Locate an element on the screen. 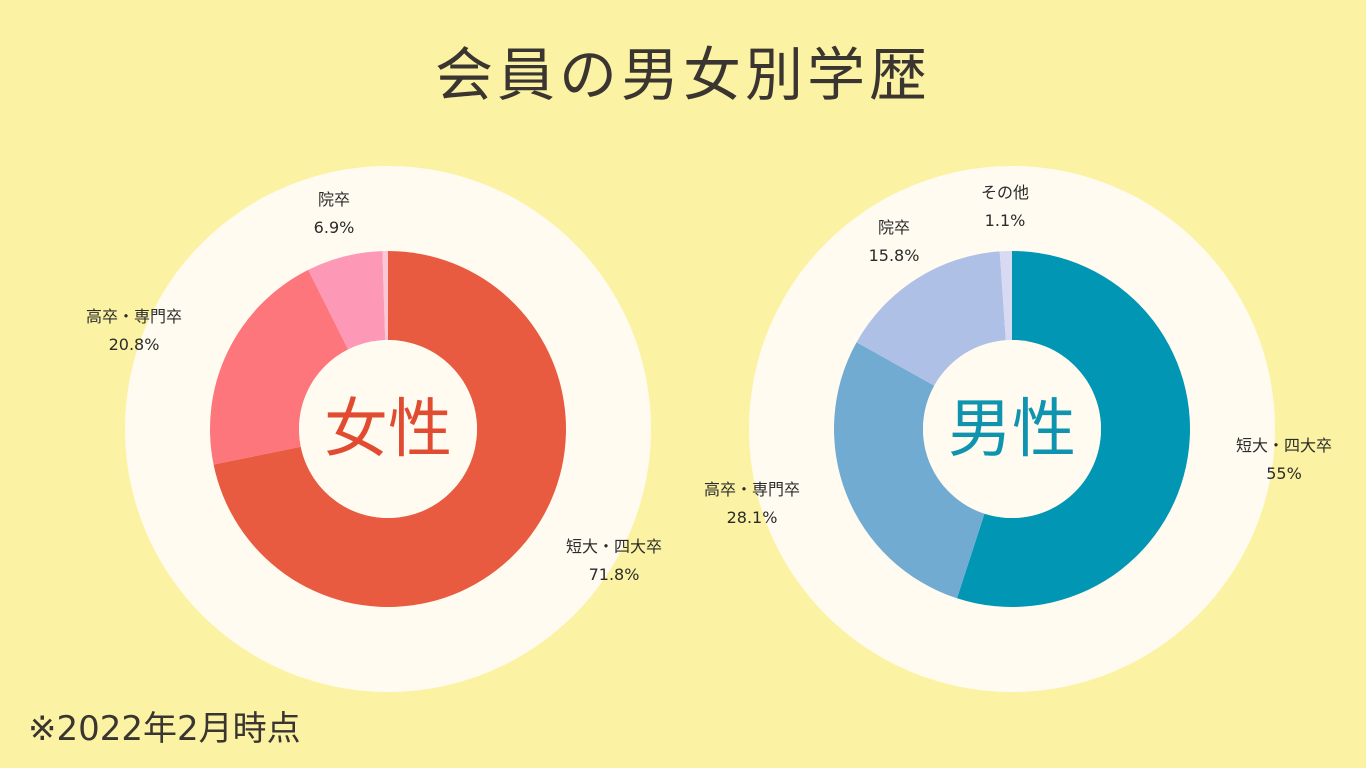  slice-value-label: 20.8% is located at coordinates (134, 344).